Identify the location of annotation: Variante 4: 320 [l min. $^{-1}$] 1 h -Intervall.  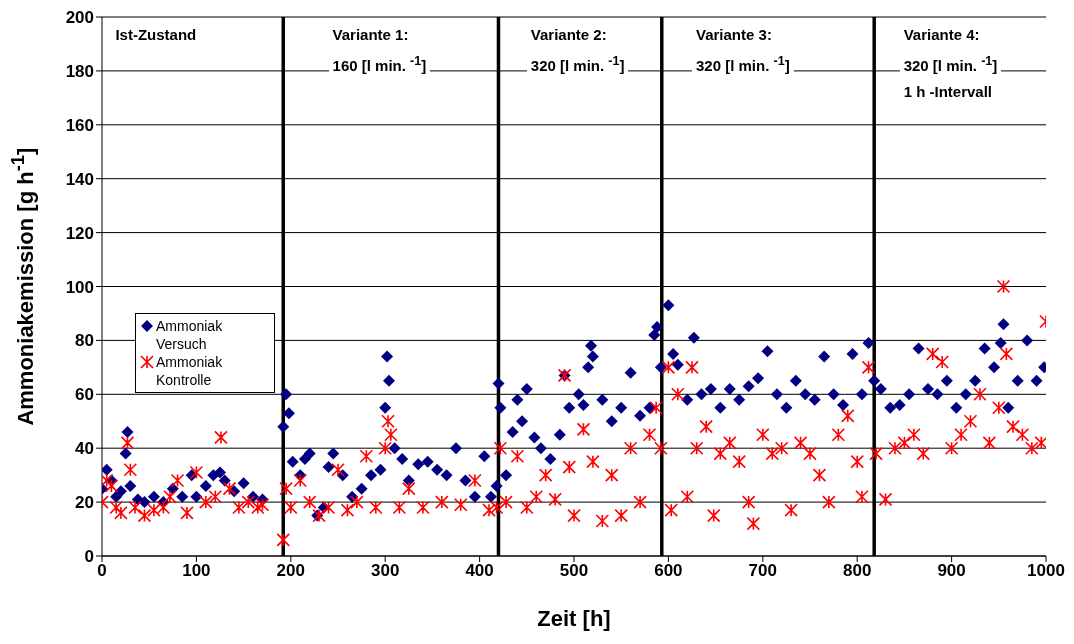
(950, 63).